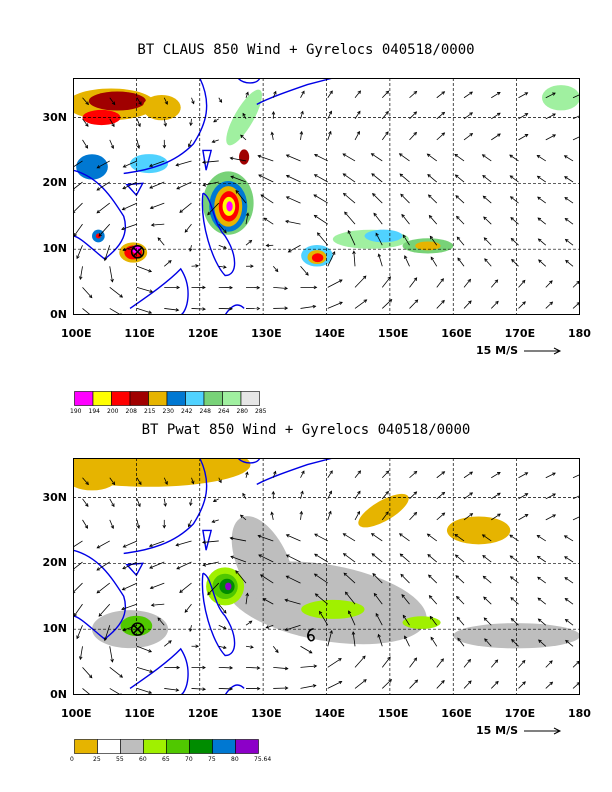  Describe the element at coordinates (242, 411) in the screenshot. I see `colorbar-label: 280` at that location.